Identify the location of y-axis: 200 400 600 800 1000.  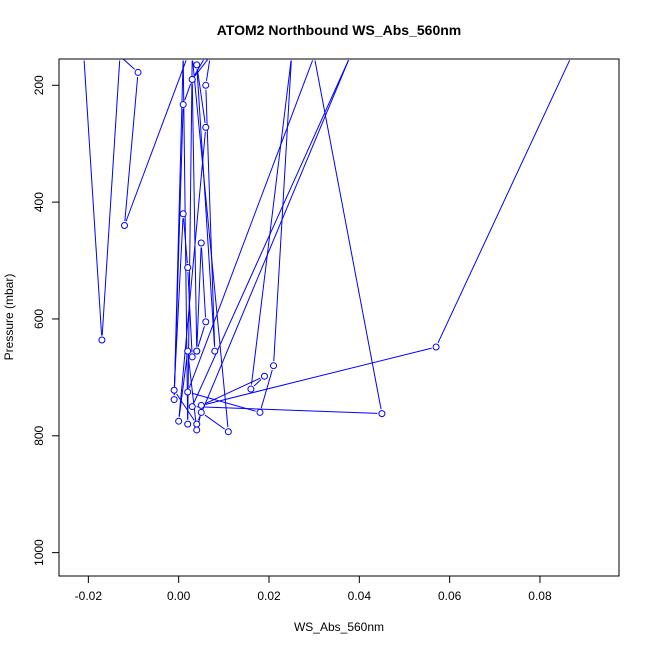
(45, 320).